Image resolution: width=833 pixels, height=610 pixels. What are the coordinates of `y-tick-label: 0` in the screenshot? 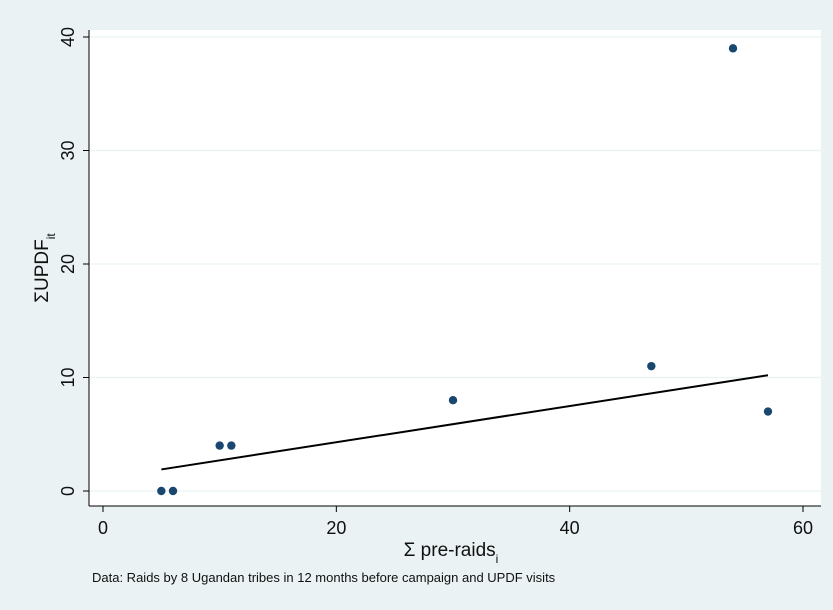 It's located at (68, 491).